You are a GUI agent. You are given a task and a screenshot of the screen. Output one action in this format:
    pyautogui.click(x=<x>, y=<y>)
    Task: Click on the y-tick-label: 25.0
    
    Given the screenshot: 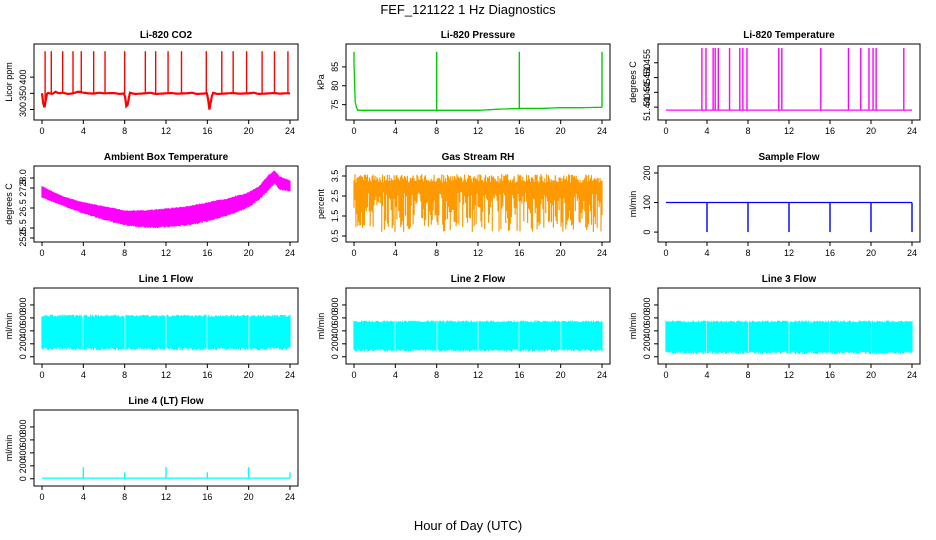 What is the action you would take?
    pyautogui.click(x=23, y=238)
    